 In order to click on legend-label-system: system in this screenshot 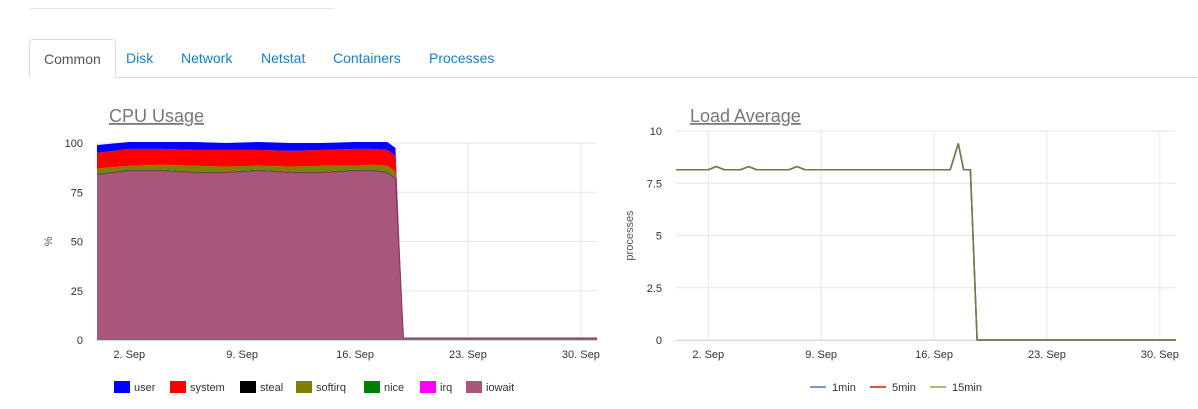, I will do `click(207, 388)`.